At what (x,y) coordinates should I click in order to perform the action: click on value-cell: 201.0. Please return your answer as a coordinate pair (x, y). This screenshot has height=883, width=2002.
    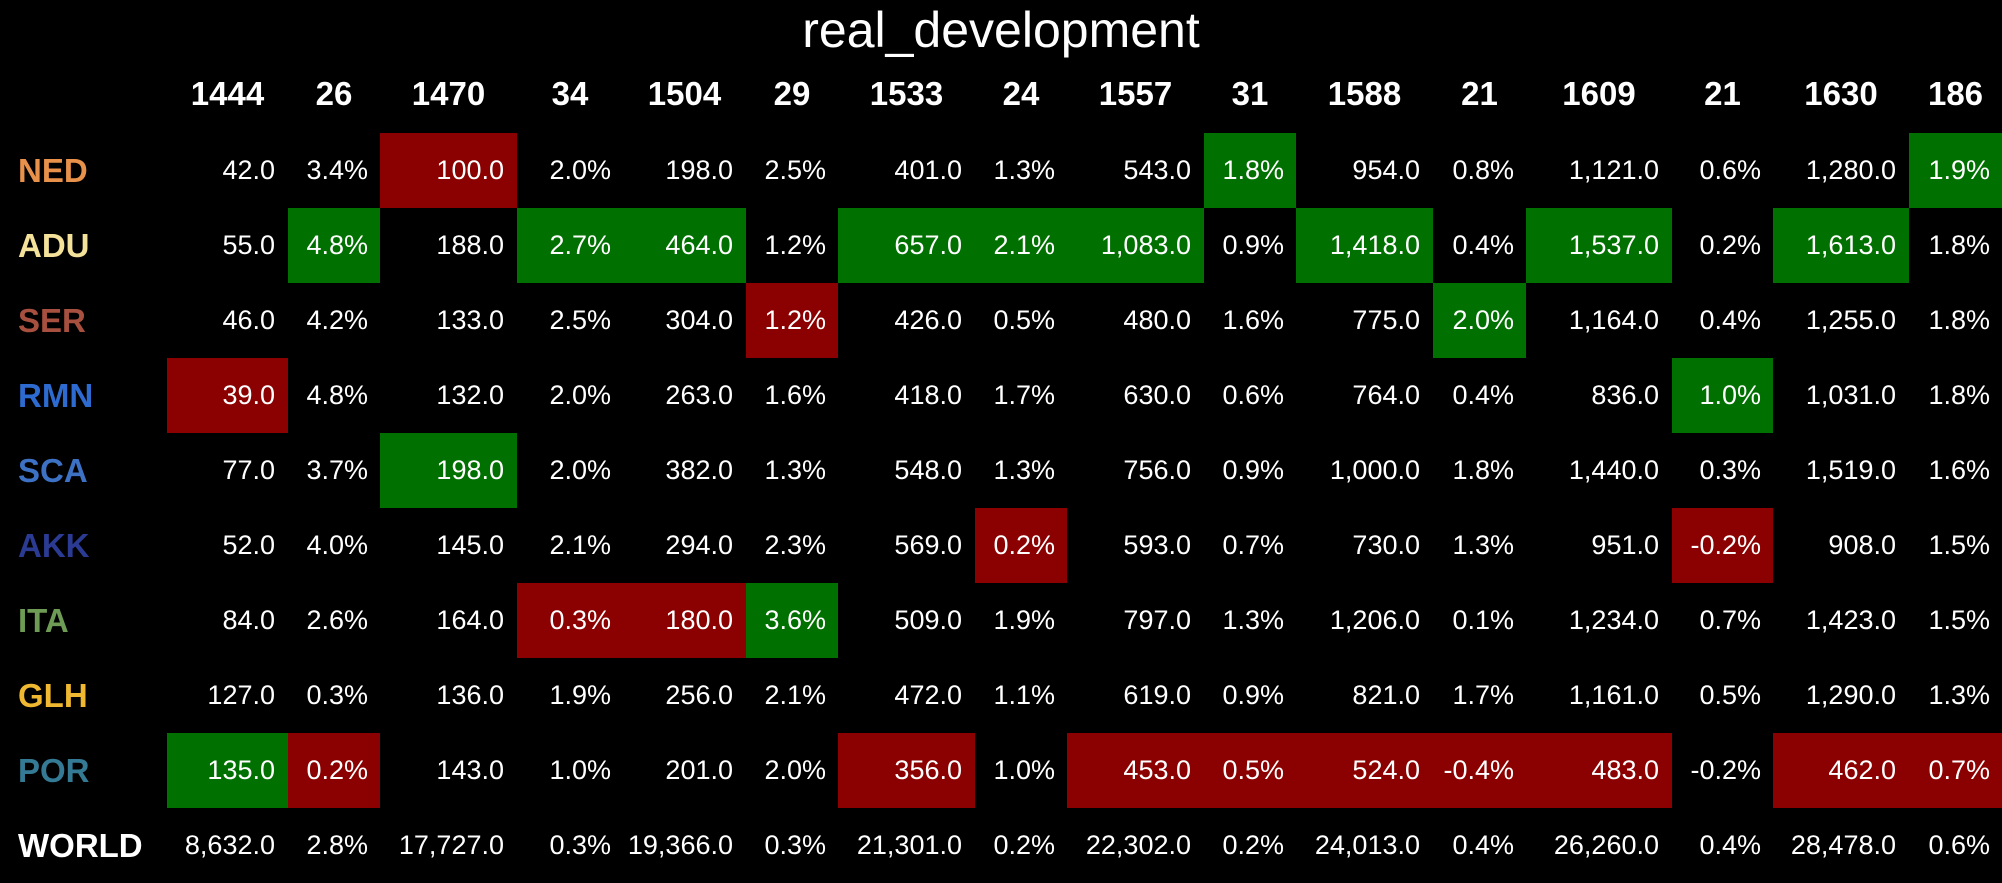
    Looking at the image, I should click on (699, 770).